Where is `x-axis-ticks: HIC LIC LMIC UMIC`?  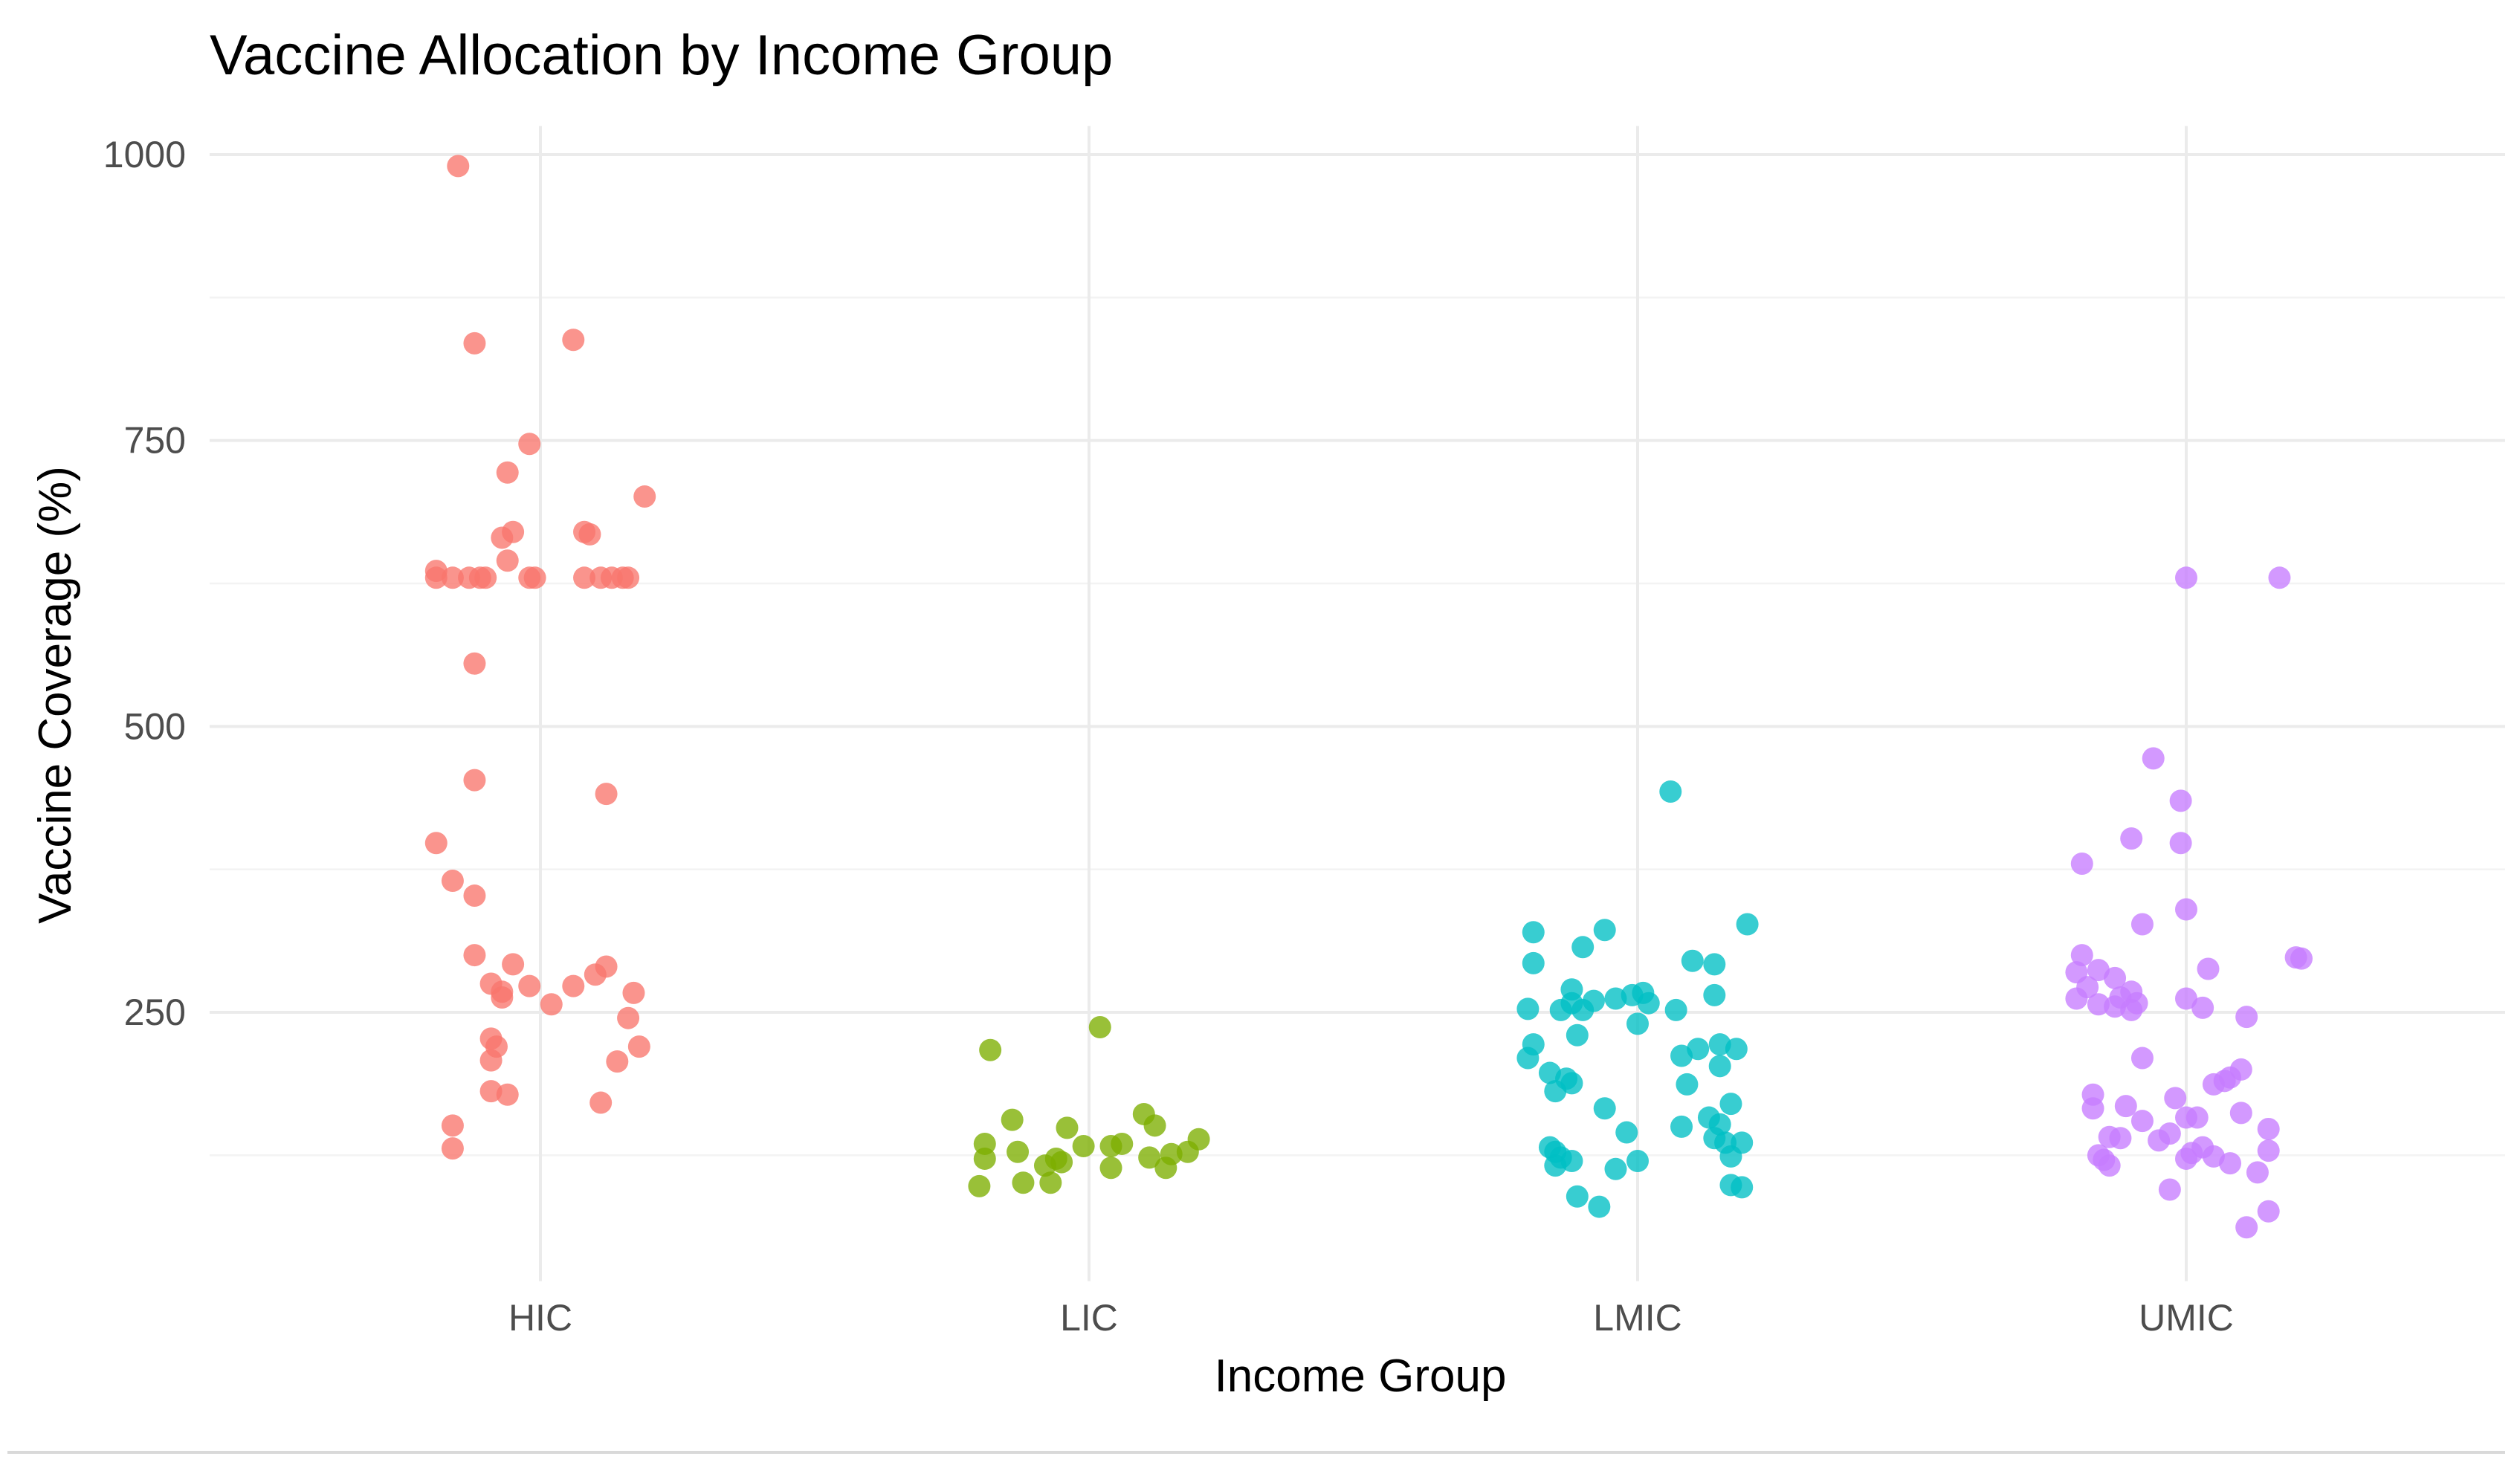
x-axis-ticks: HIC LIC LMIC UMIC is located at coordinates (1371, 1318).